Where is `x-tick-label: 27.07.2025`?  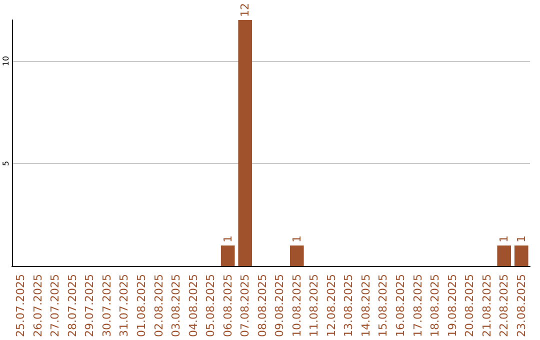
x-tick-label: 27.07.2025 is located at coordinates (55, 306).